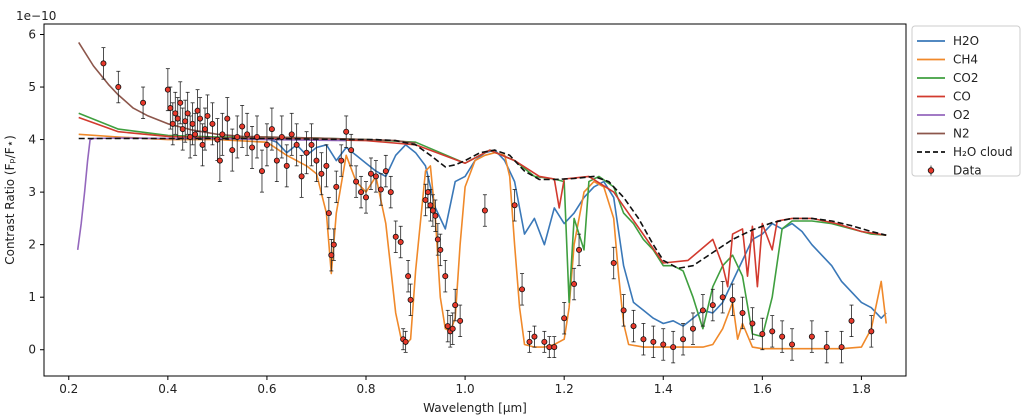 The image size is (1024, 418). I want to click on x-axis-label: Wavelength [μm], so click(475, 408).